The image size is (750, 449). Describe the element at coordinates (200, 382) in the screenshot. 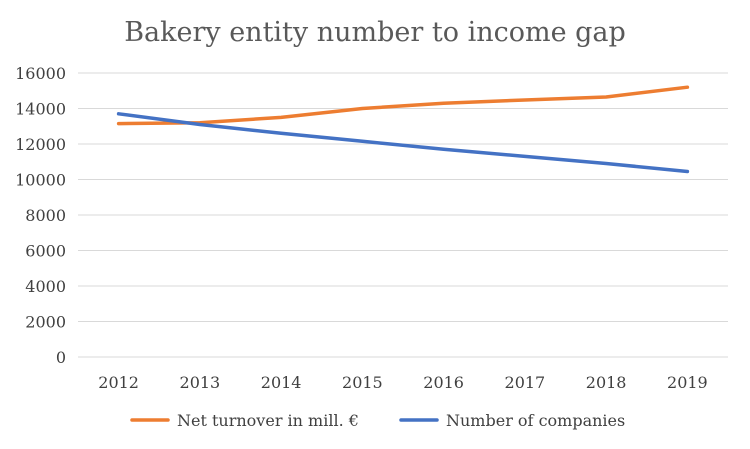

I see `x-tick-label: 2013` at that location.